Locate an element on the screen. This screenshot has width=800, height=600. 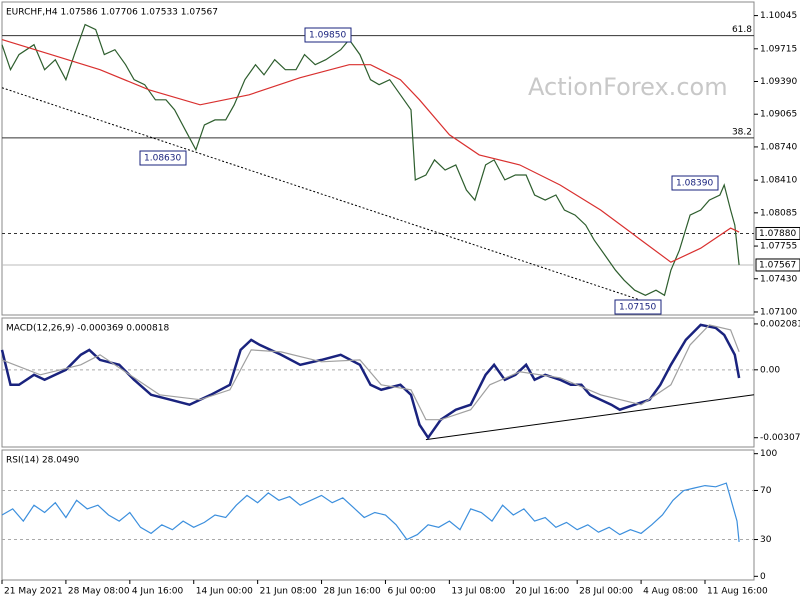
x-tick-label: 4 Jun 16:00 is located at coordinates (158, 592).